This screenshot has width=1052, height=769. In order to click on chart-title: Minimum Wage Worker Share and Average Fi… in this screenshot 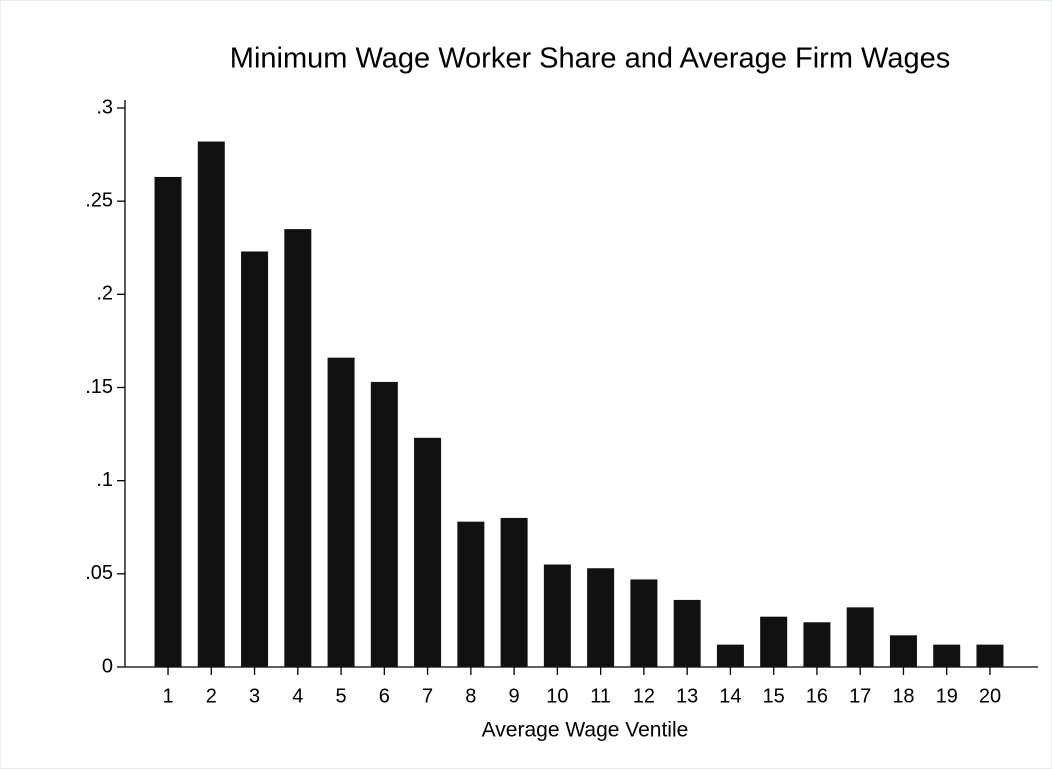, I will do `click(590, 59)`.